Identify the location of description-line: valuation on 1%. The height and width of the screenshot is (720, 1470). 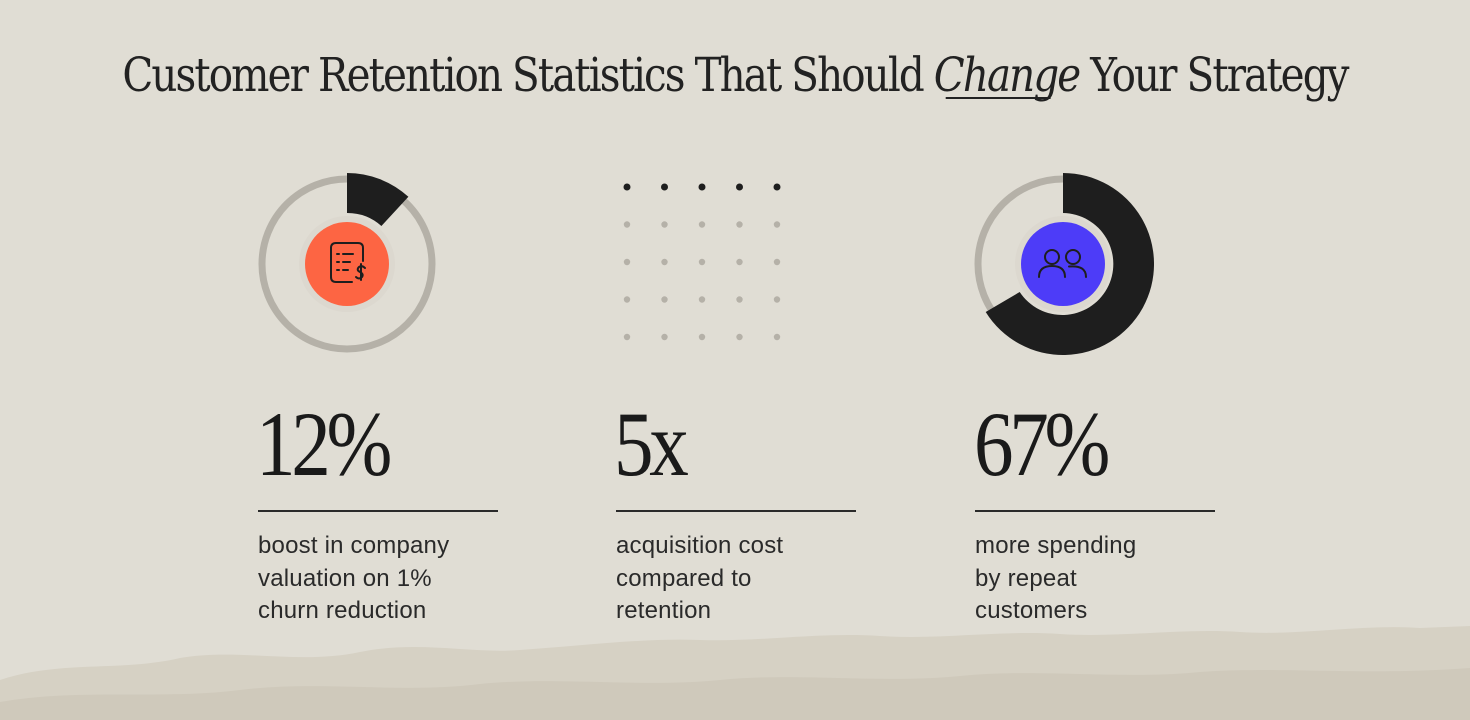
(345, 578).